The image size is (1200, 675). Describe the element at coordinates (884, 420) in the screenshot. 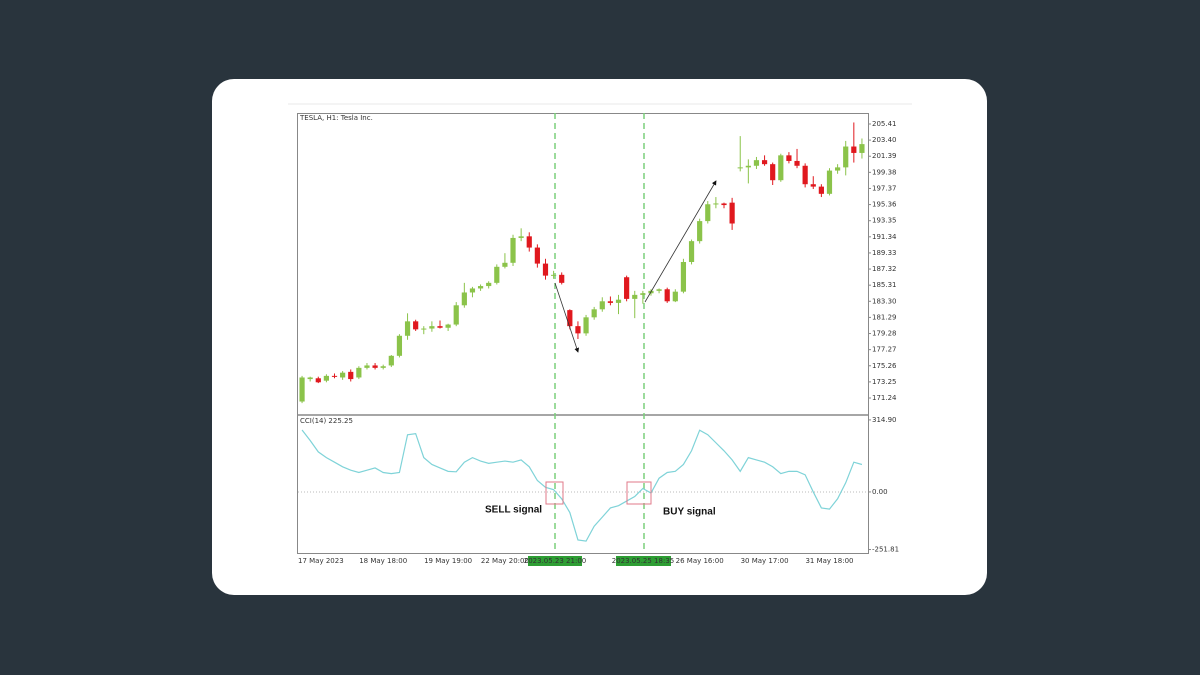

I see `y-tick-label: 314.90` at that location.